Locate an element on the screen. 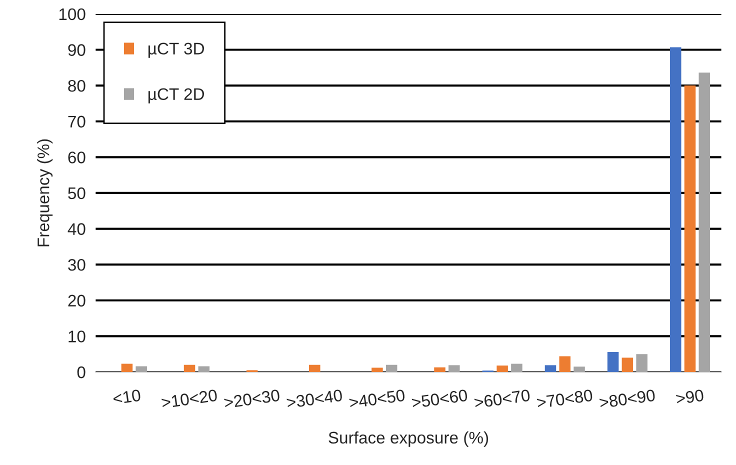 The width and height of the screenshot is (736, 465). x-tick-label: >10<20 is located at coordinates (189, 399).